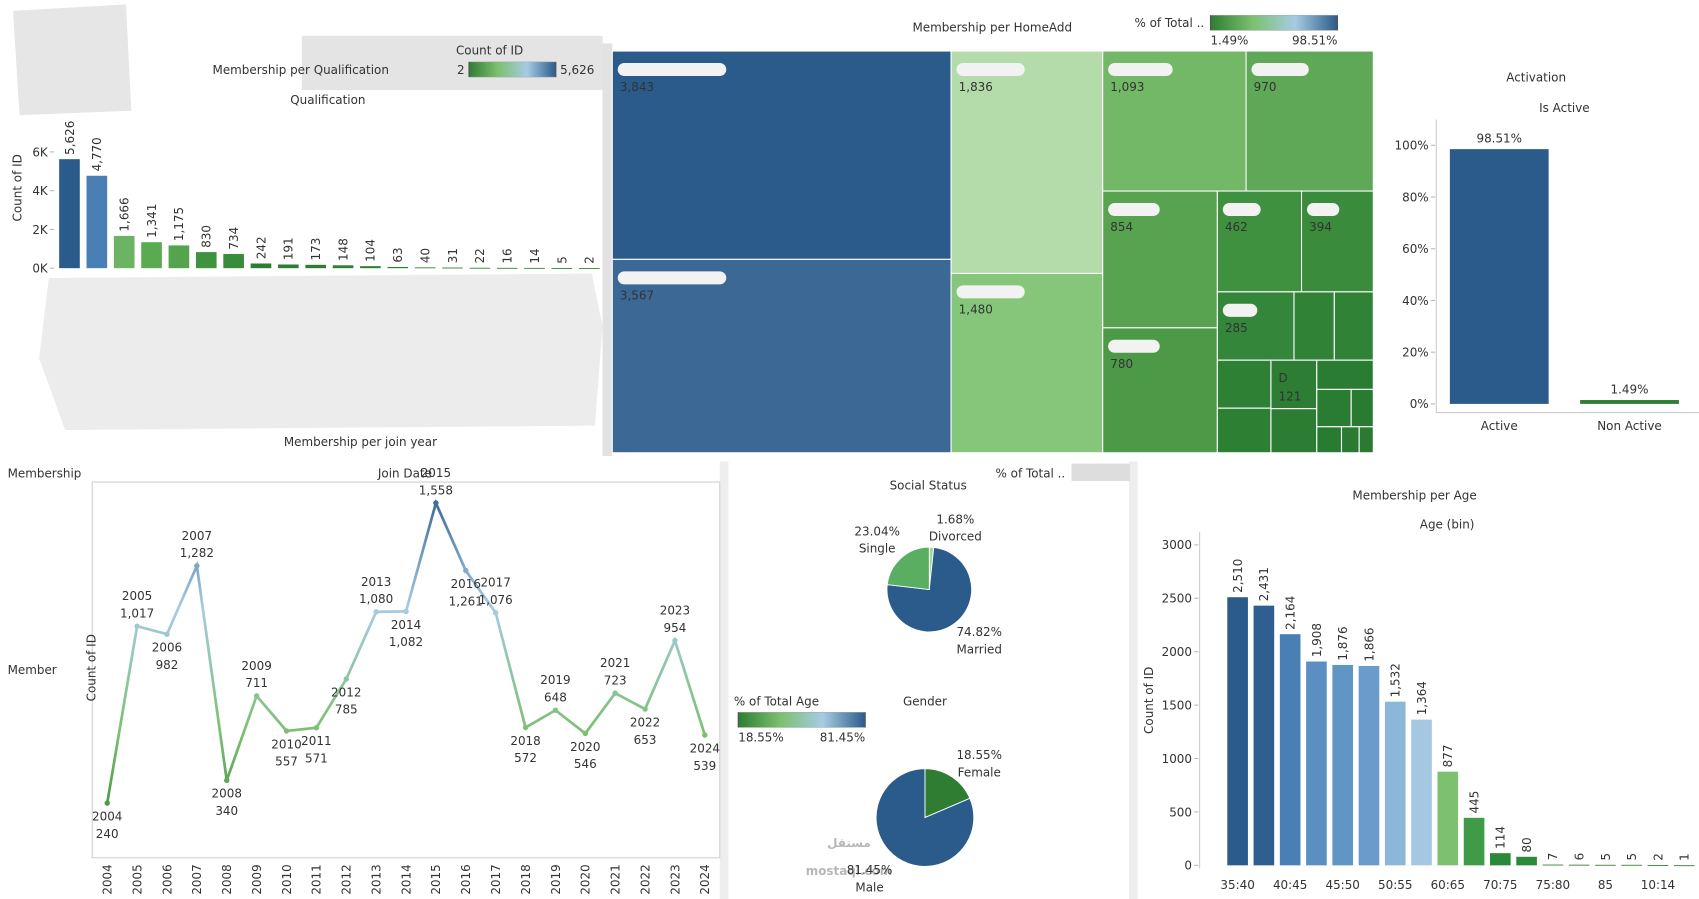 This screenshot has height=899, width=1699. Describe the element at coordinates (1237, 885) in the screenshot. I see `x-tick-label: 35:40` at that location.